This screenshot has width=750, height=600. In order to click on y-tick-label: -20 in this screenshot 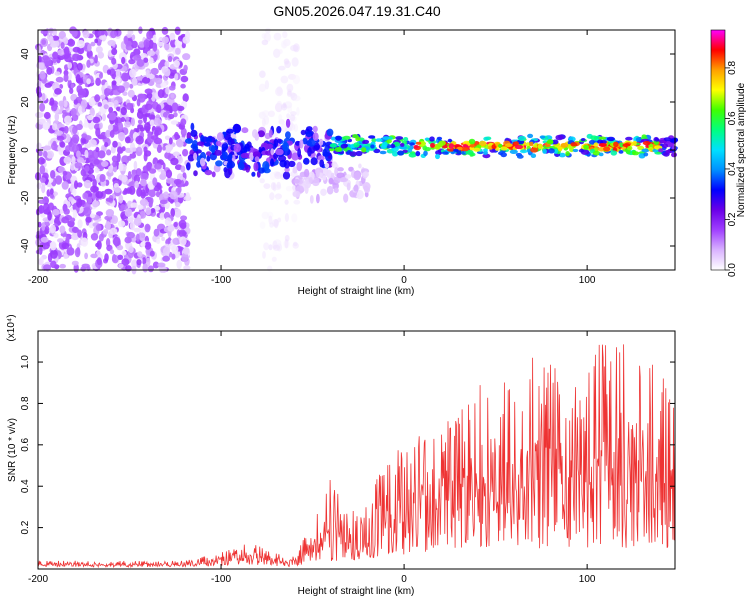, I will do `click(25, 197)`.